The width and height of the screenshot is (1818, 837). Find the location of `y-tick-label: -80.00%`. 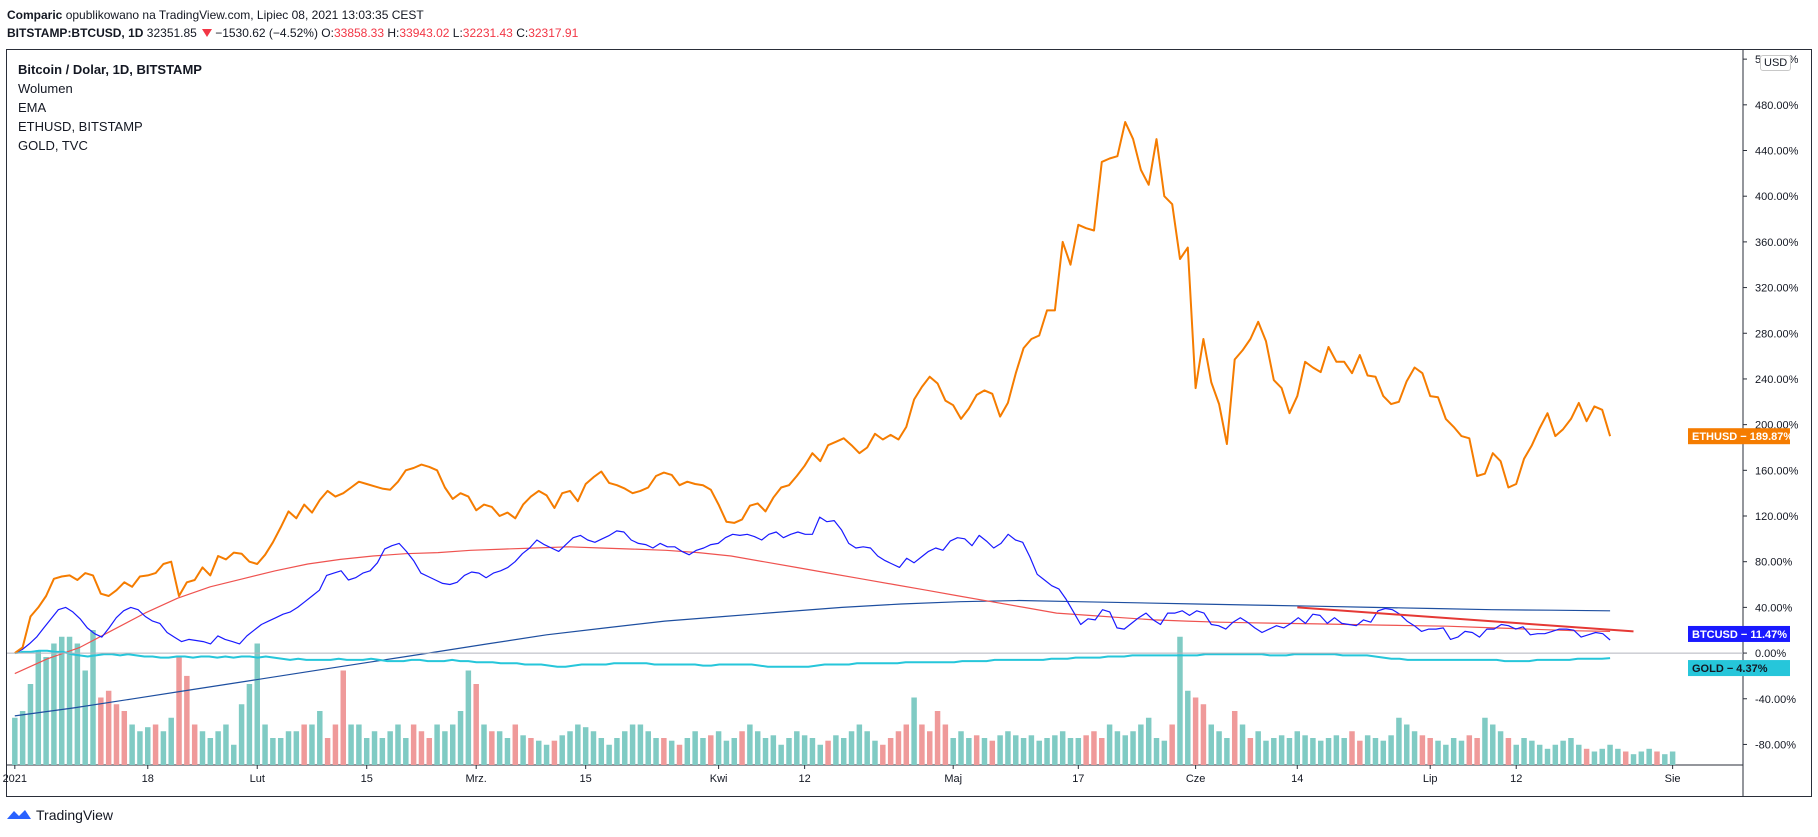

y-tick-label: -80.00% is located at coordinates (1775, 745).